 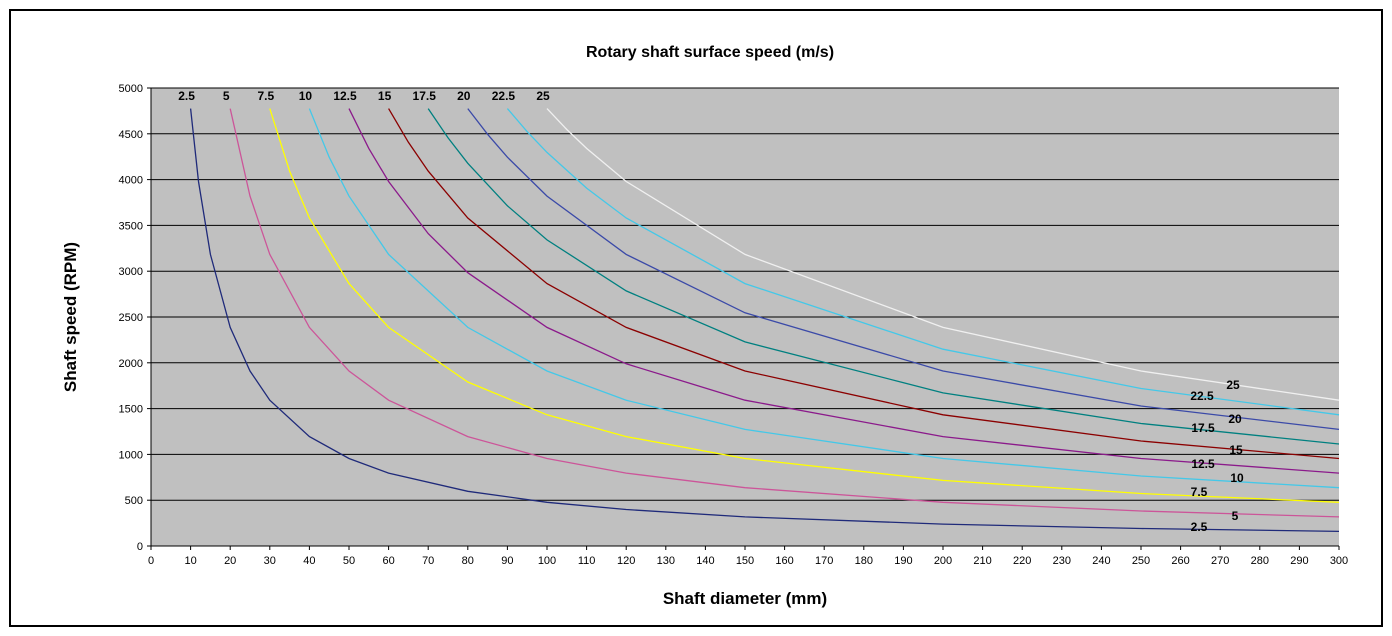 I want to click on x-tick-label: 190, so click(x=903, y=561).